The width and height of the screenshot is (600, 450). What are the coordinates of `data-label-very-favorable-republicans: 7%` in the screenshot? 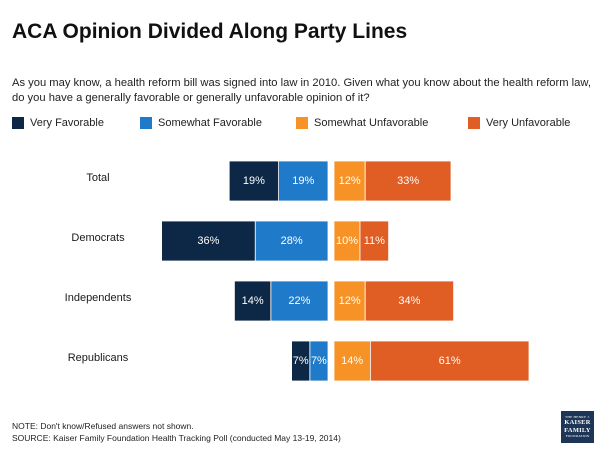 It's located at (301, 361).